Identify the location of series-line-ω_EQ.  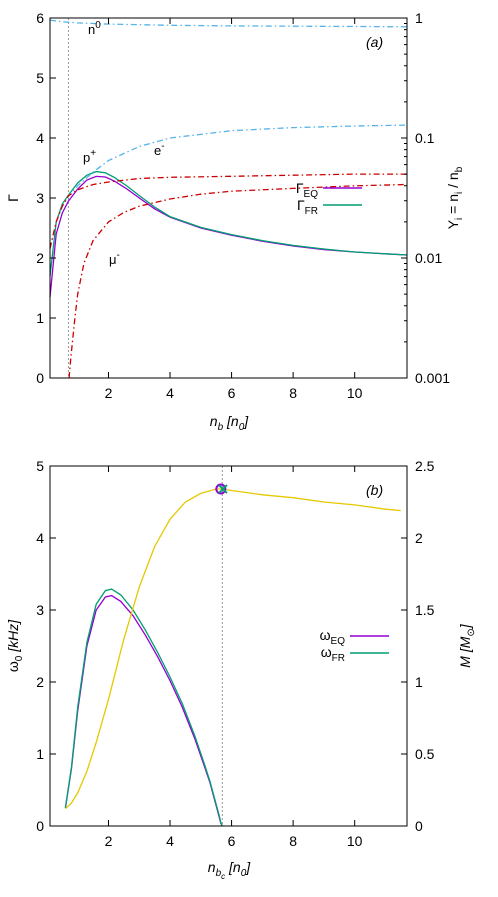
(143, 710).